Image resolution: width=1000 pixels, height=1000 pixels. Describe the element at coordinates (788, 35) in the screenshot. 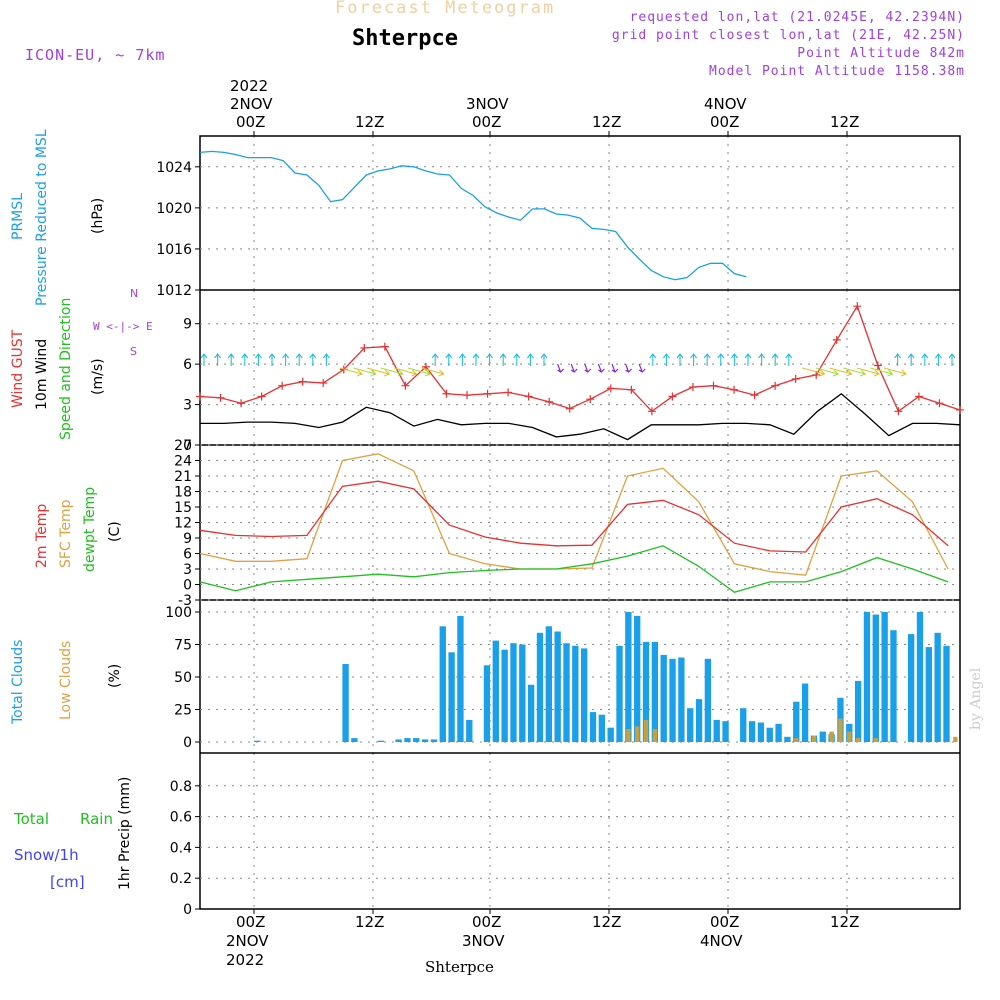

I see `grid-point-coords: grid point closest lon,lat (21E, 42.25N)` at that location.